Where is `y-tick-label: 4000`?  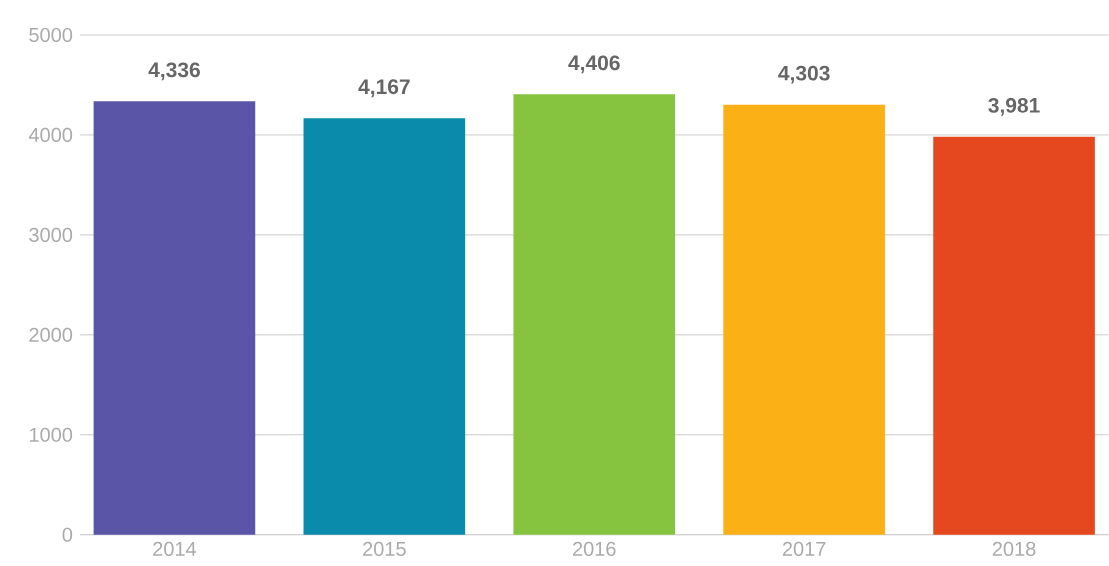
y-tick-label: 4000 is located at coordinates (50, 135).